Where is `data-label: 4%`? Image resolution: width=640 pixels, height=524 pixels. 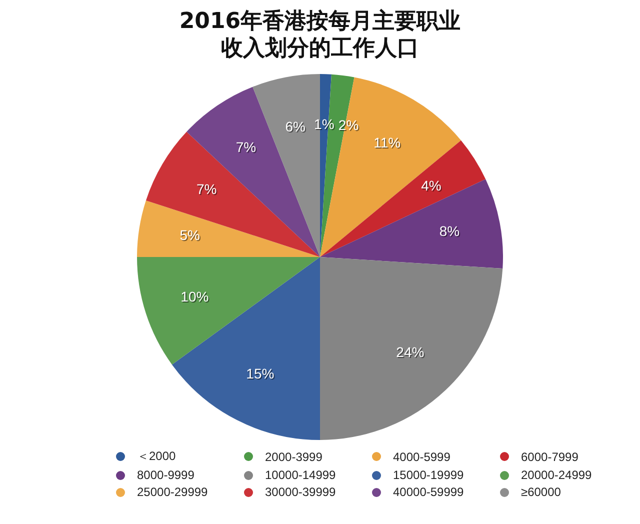
data-label: 4% is located at coordinates (432, 186).